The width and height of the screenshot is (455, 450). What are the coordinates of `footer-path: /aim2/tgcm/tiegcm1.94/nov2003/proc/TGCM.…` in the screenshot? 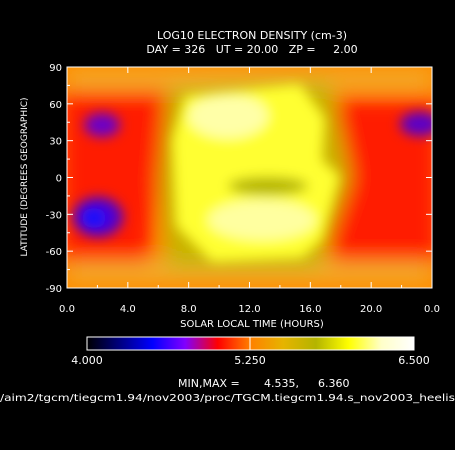 It's located at (227, 398).